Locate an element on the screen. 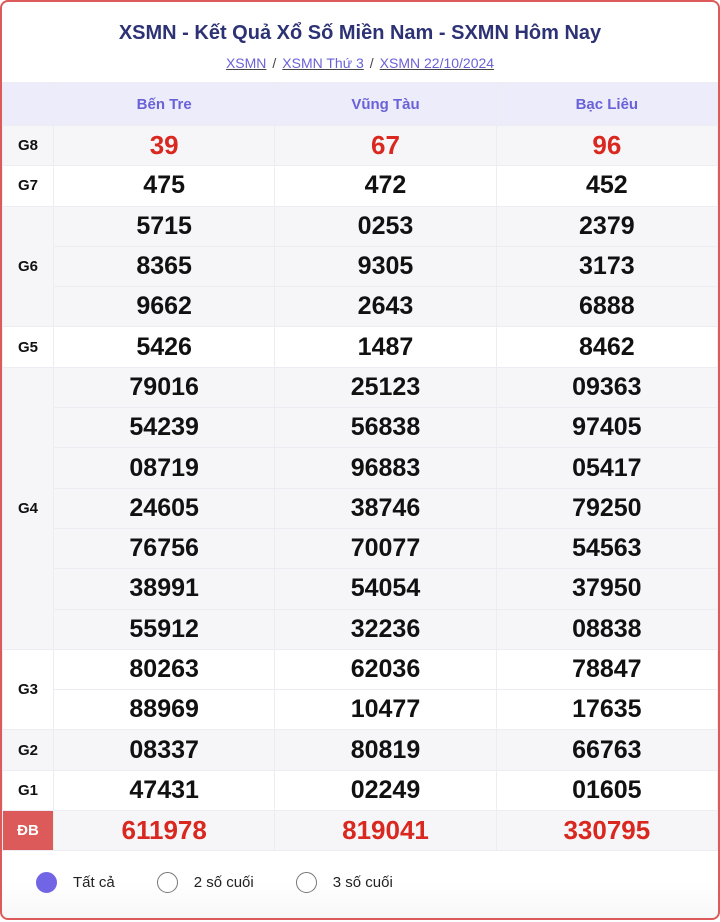  prize-number: 08719 is located at coordinates (164, 468).